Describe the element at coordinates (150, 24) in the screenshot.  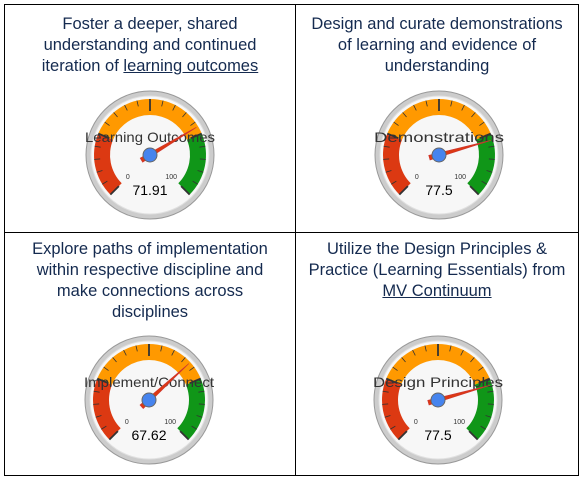
I see `title-line: Foster a deeper, shared` at that location.